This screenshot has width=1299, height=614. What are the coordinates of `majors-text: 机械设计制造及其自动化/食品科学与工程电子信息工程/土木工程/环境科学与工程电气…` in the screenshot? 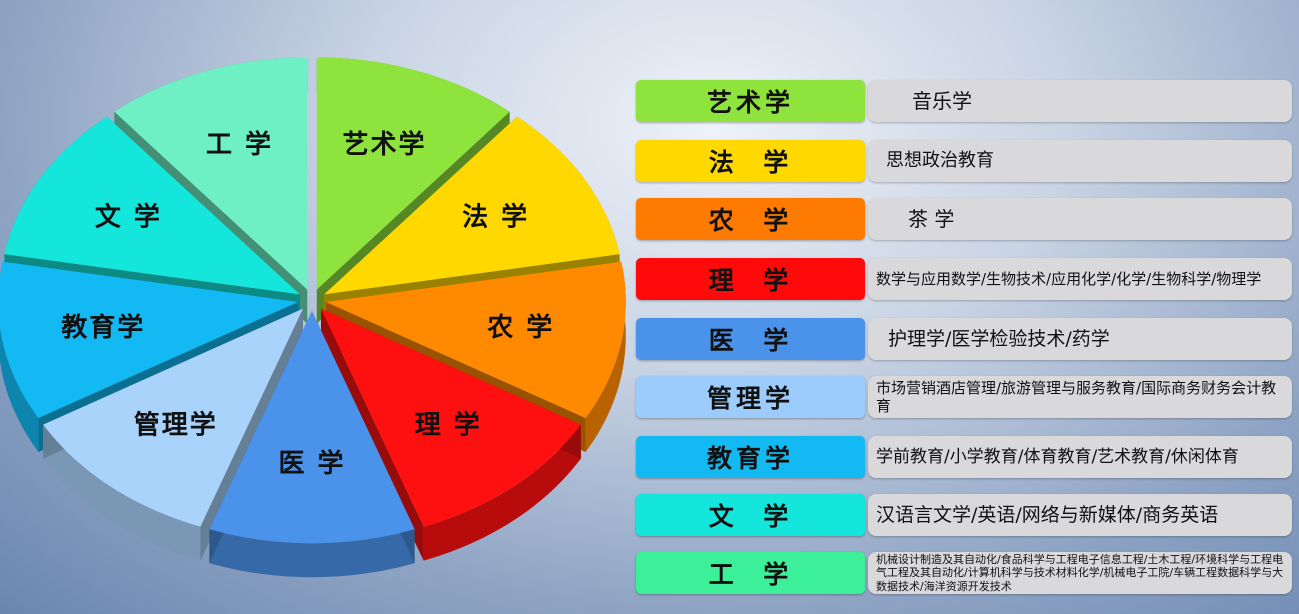 It's located at (1080, 573).